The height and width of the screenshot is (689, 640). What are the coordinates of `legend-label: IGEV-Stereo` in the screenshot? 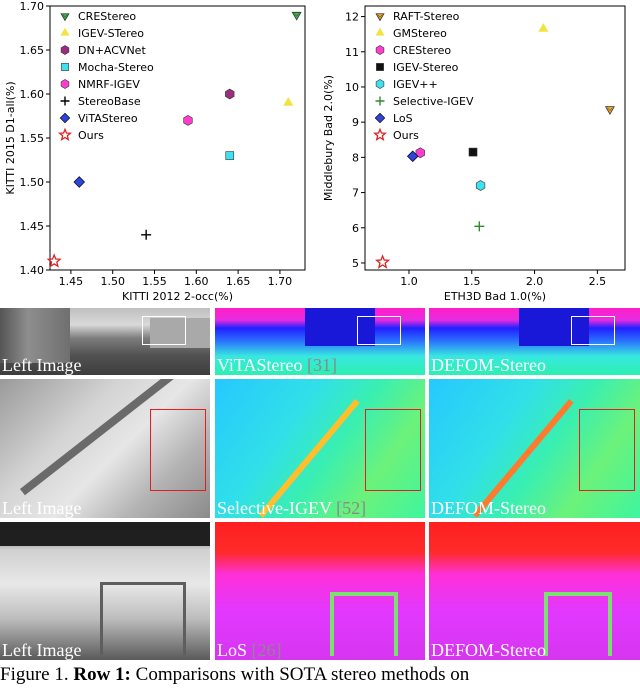 It's located at (426, 67).